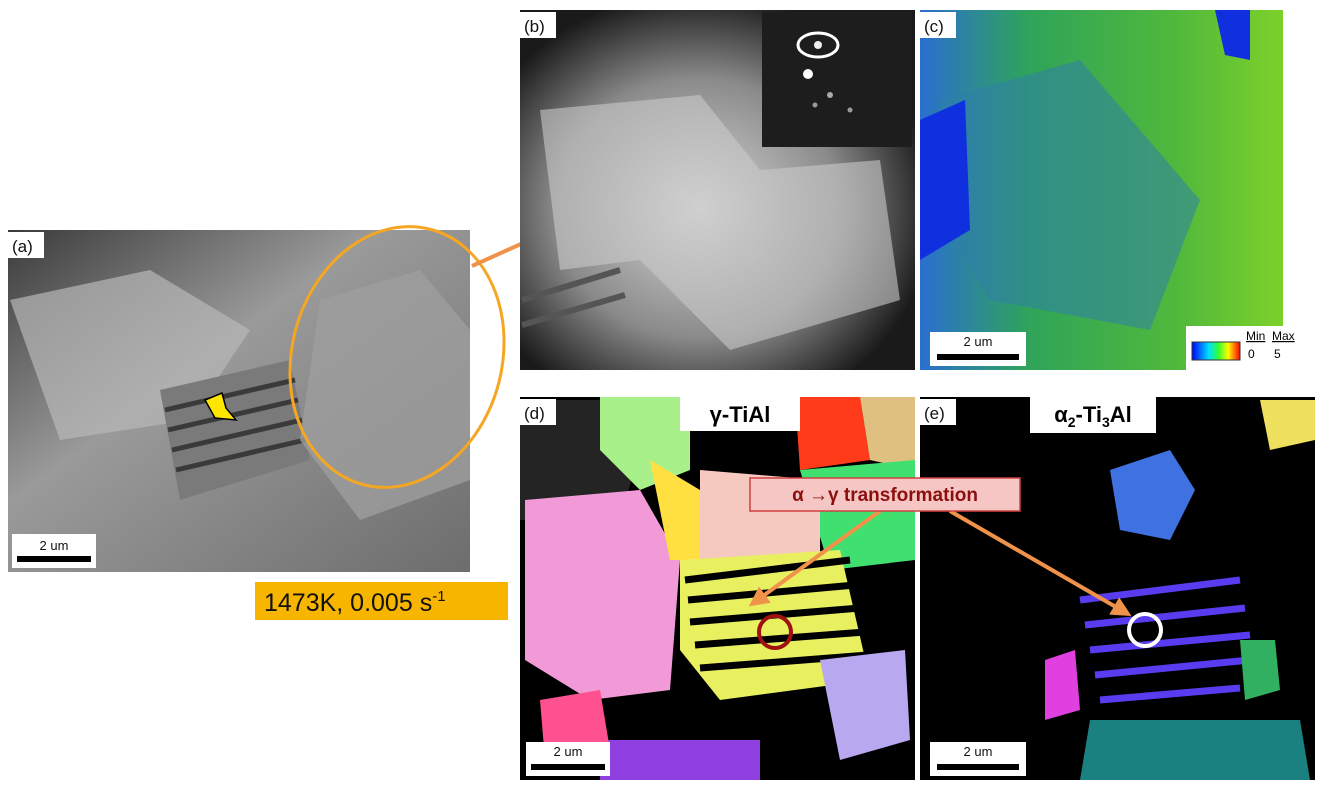  Describe the element at coordinates (1283, 336) in the screenshot. I see `colorbar-max-label: Max` at that location.